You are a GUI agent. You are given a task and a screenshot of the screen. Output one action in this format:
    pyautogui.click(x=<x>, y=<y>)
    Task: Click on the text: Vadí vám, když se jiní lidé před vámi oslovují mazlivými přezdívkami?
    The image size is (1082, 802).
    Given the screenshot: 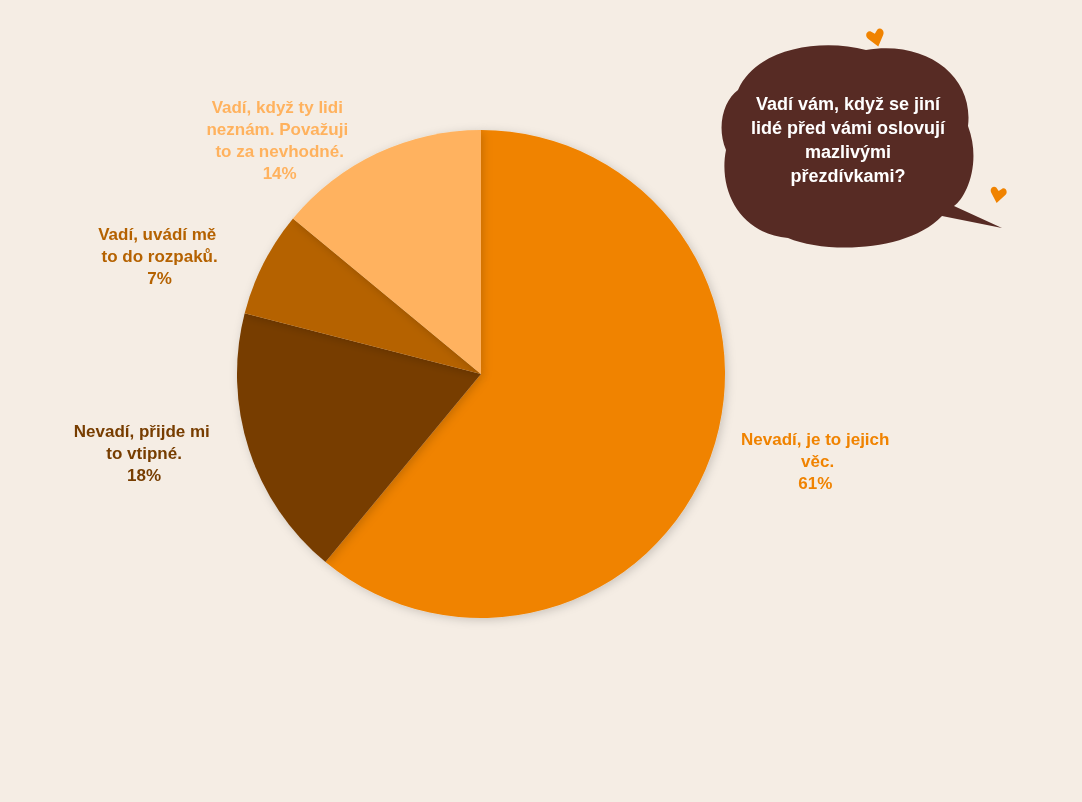 What is the action you would take?
    pyautogui.click(x=848, y=140)
    